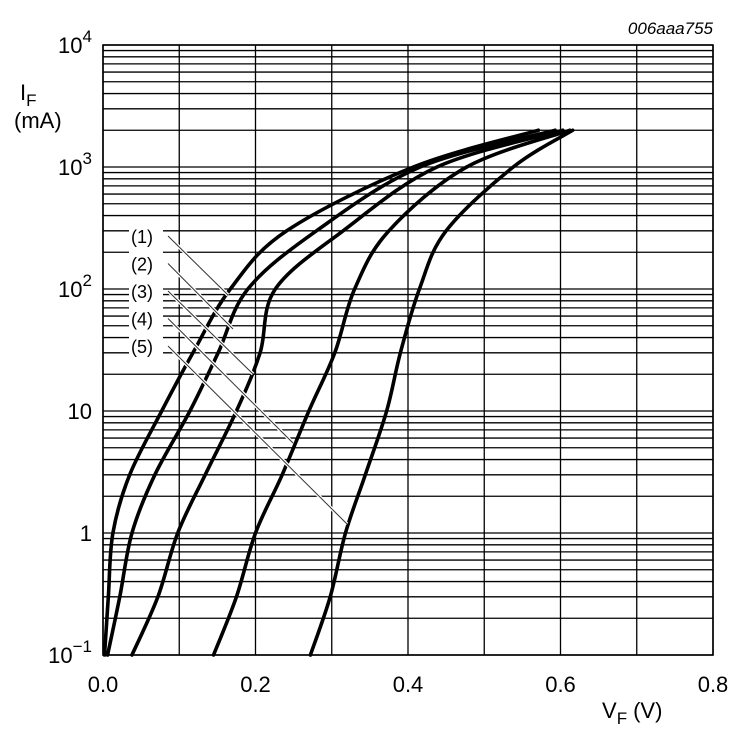  Describe the element at coordinates (75, 164) in the screenshot. I see `y-tick-label: 10³` at that location.